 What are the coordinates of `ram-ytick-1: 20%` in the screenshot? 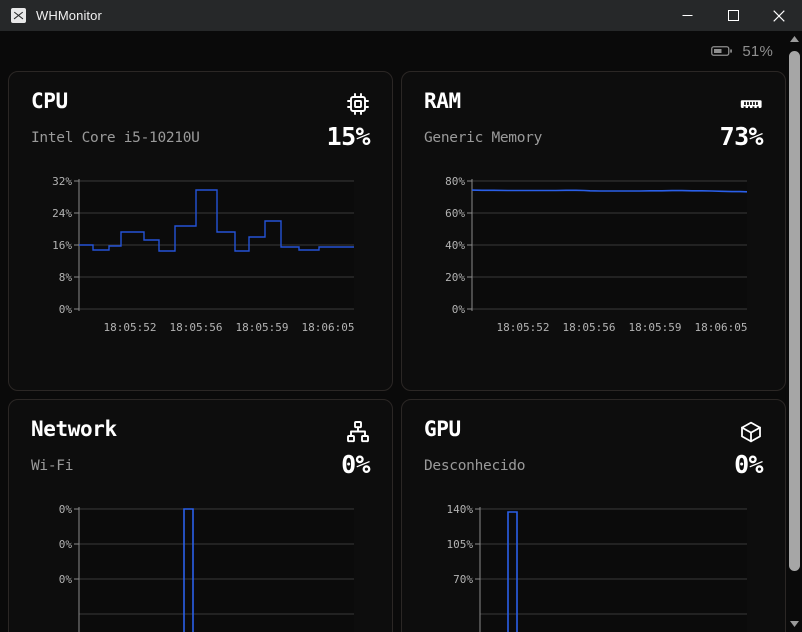 It's located at (455, 277).